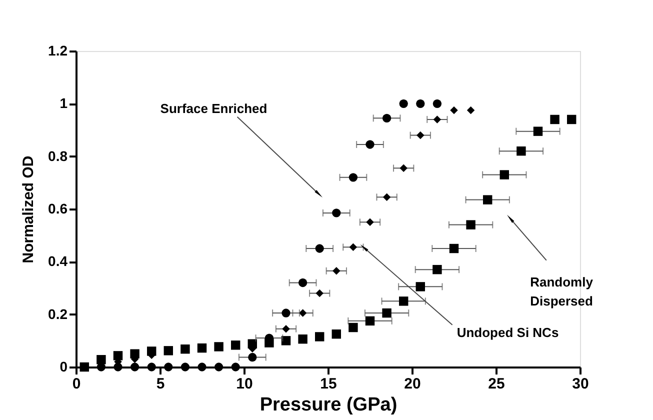 The image size is (653, 420). Describe the element at coordinates (58, 314) in the screenshot. I see `y-tick-label: 0.2` at that location.